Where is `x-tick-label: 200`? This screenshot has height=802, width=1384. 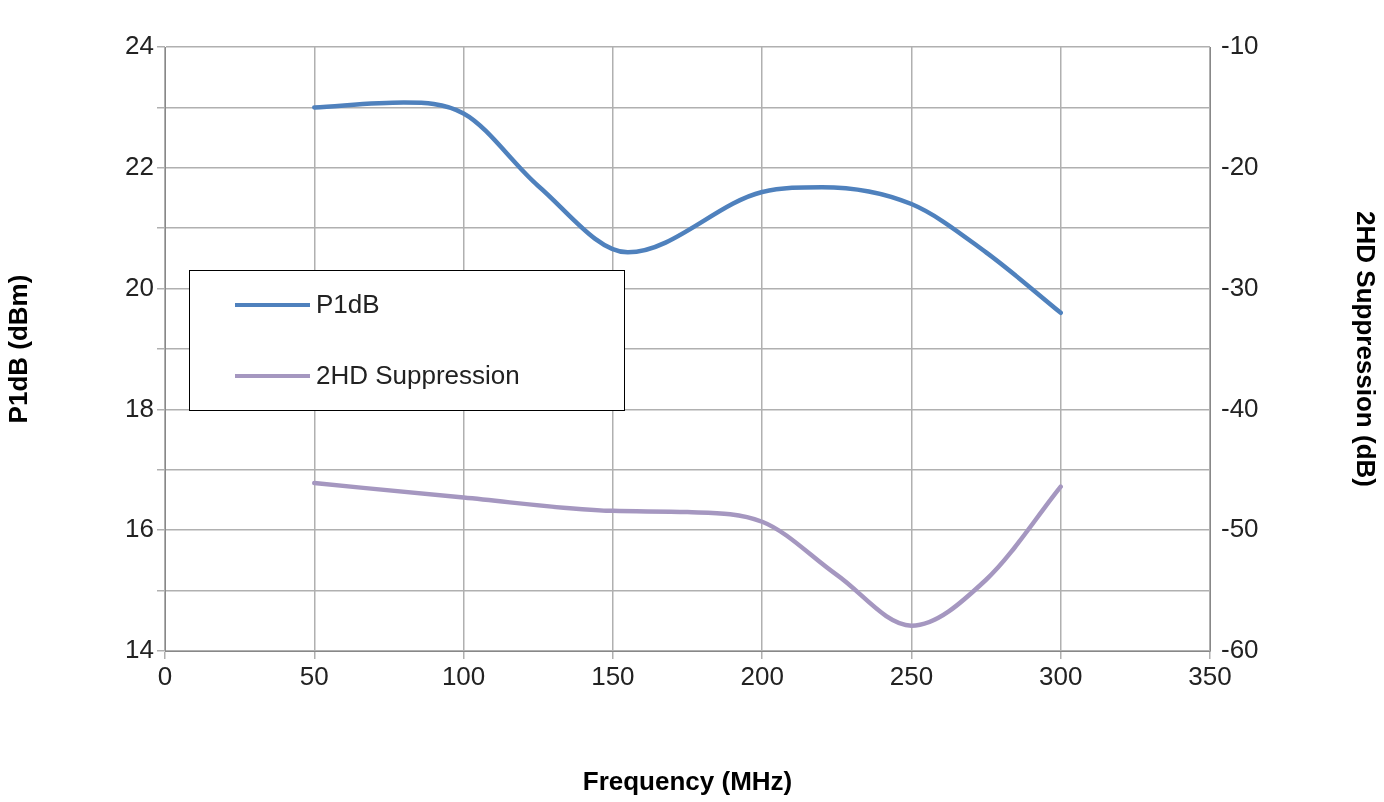
x-tick-label: 200 is located at coordinates (762, 675).